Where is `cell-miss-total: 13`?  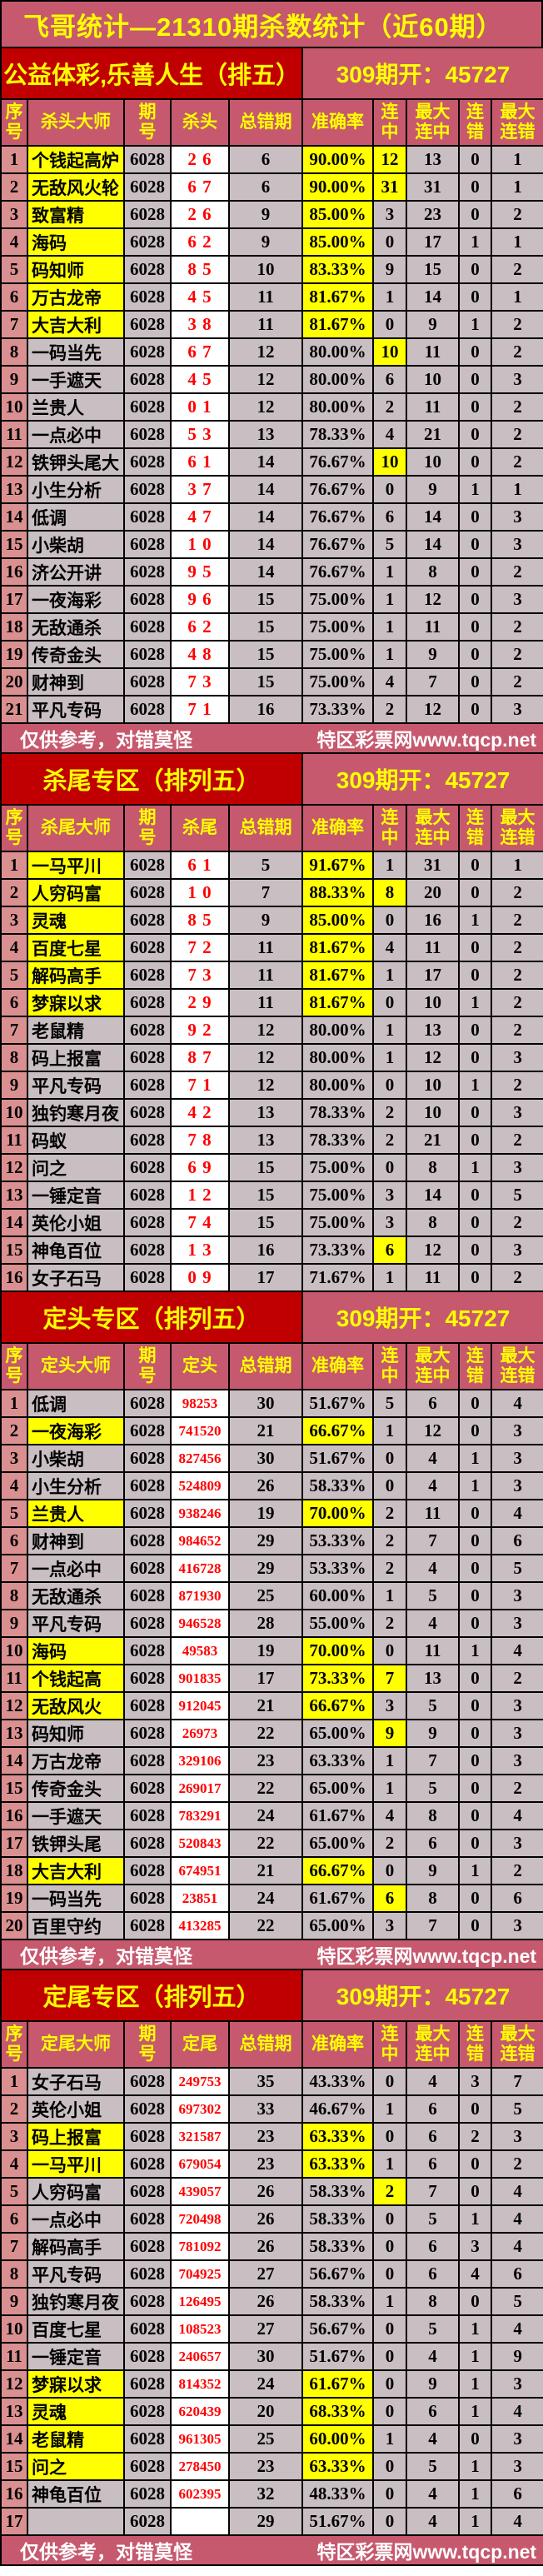 cell-miss-total: 13 is located at coordinates (265, 434).